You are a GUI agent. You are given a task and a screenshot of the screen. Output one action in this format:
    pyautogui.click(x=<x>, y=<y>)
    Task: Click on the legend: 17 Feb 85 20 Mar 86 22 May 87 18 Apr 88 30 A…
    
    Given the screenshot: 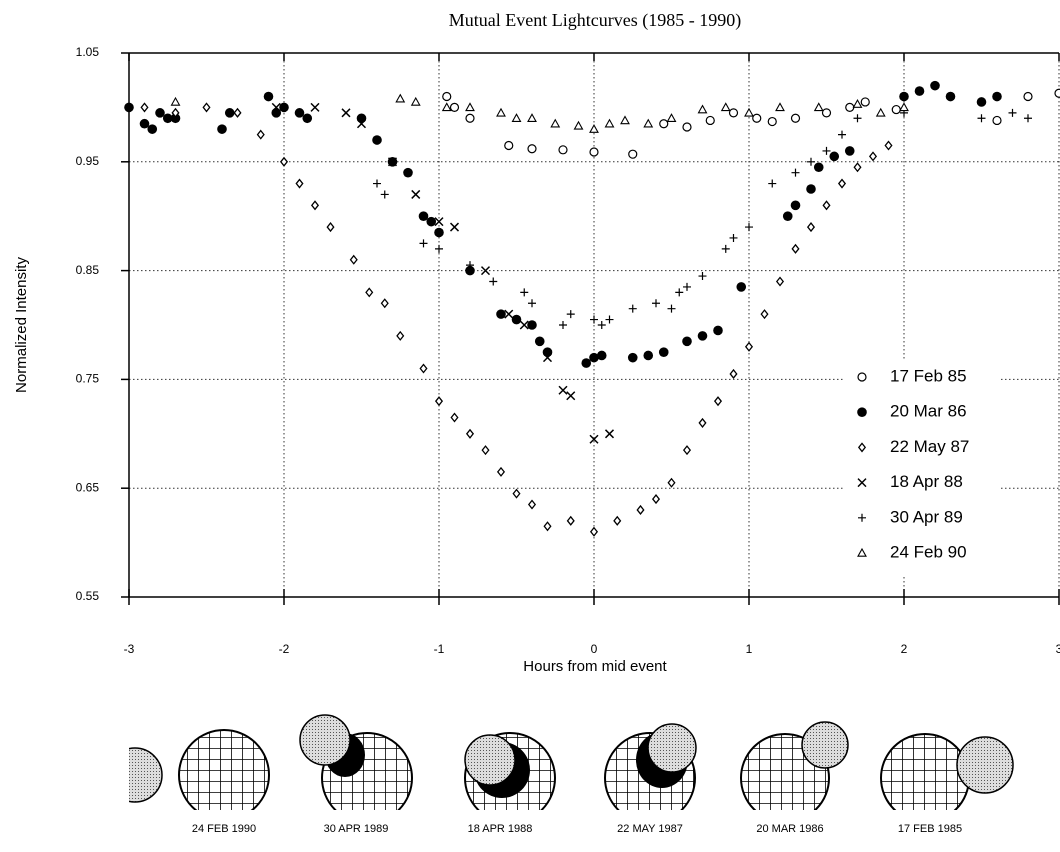 What is the action you would take?
    pyautogui.click(x=922, y=467)
    